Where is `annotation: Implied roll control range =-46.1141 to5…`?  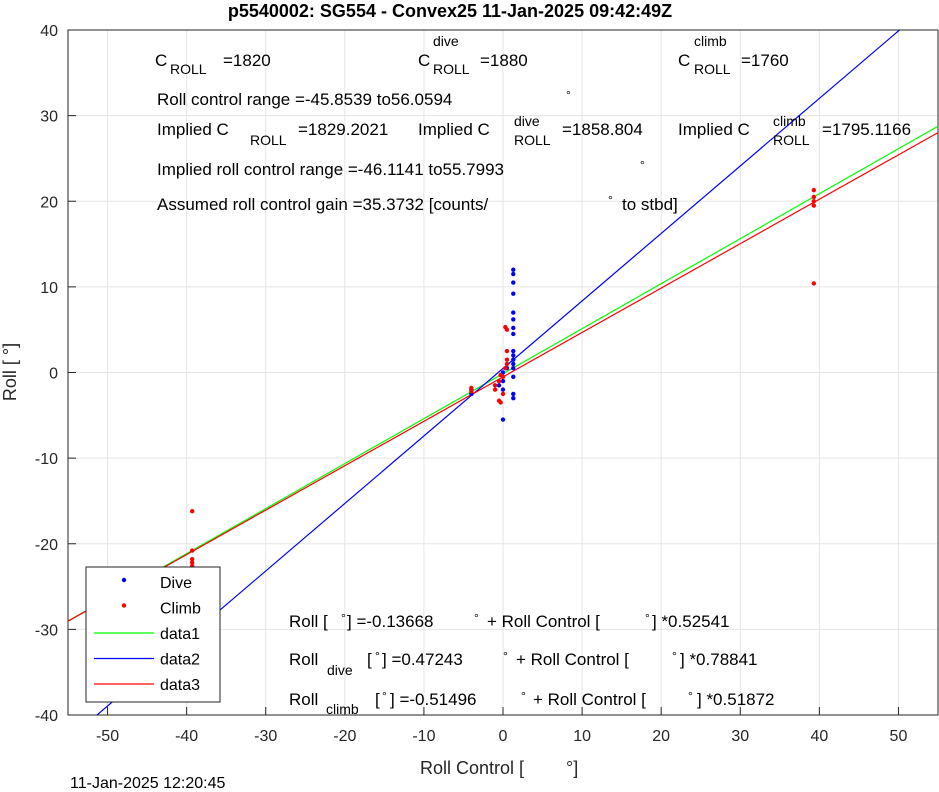 annotation: Implied roll control range =-46.1141 to5… is located at coordinates (330, 169).